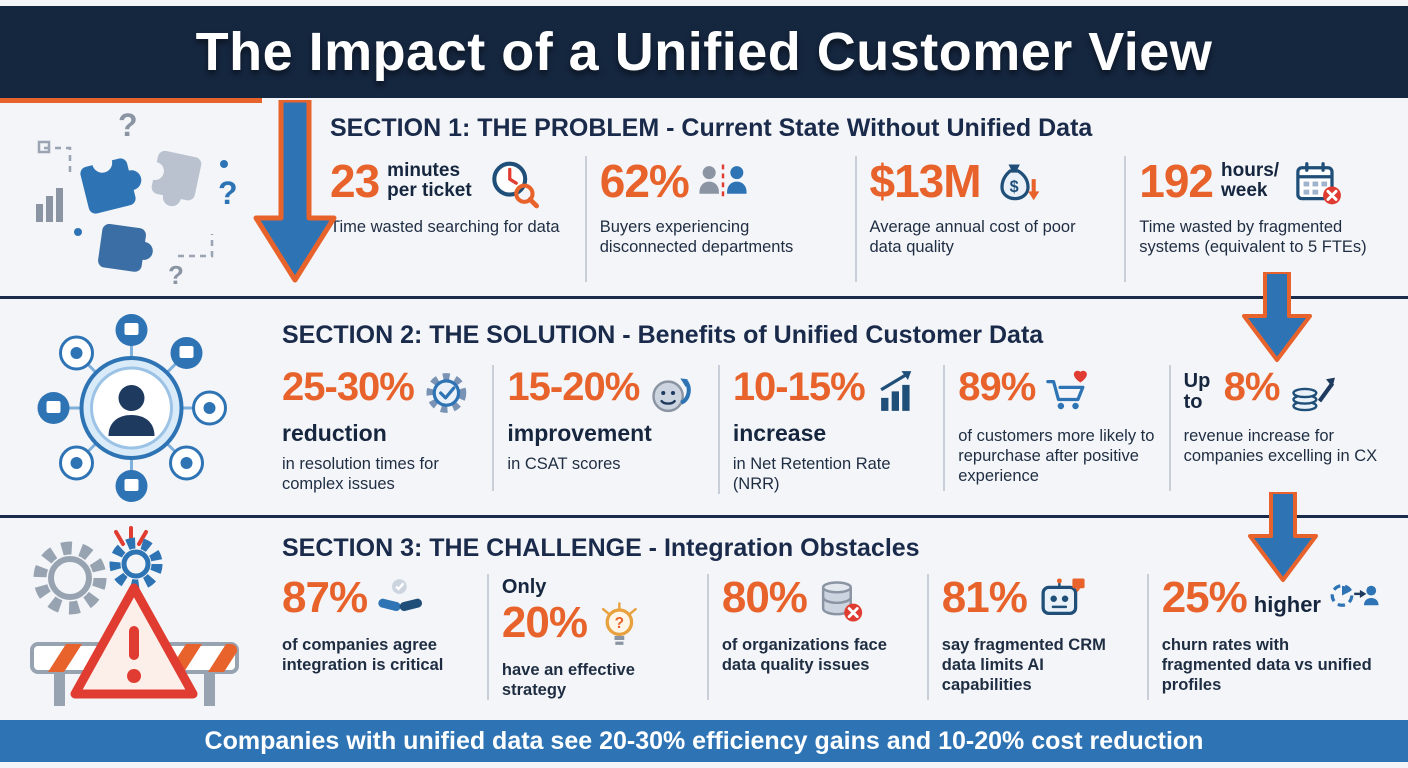  What do you see at coordinates (446, 393) in the screenshot?
I see `gear-check-icon` at bounding box center [446, 393].